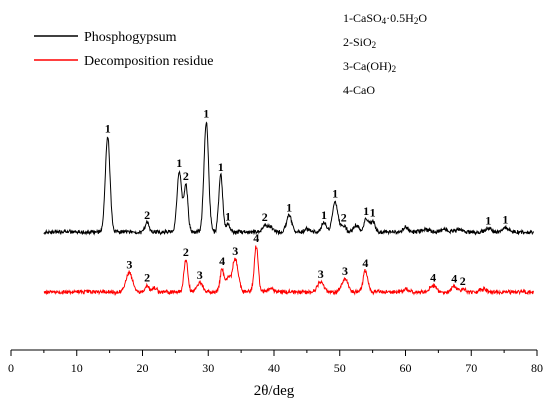  Describe the element at coordinates (359, 90) in the screenshot. I see `phase-key-item: 4-CaO` at that location.